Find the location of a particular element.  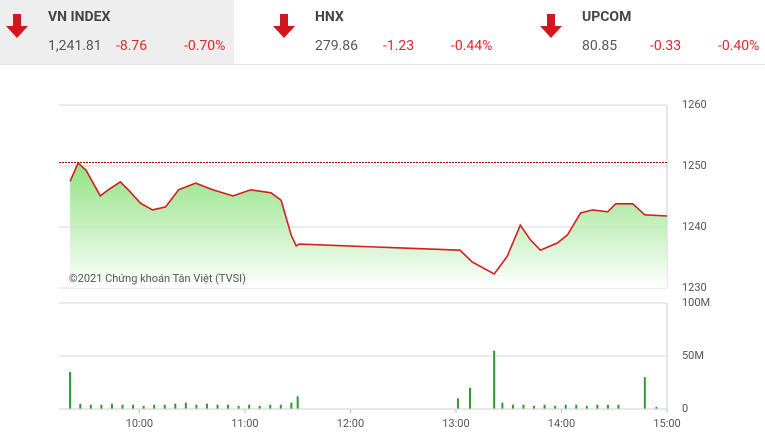

divider is located at coordinates (382, 64).